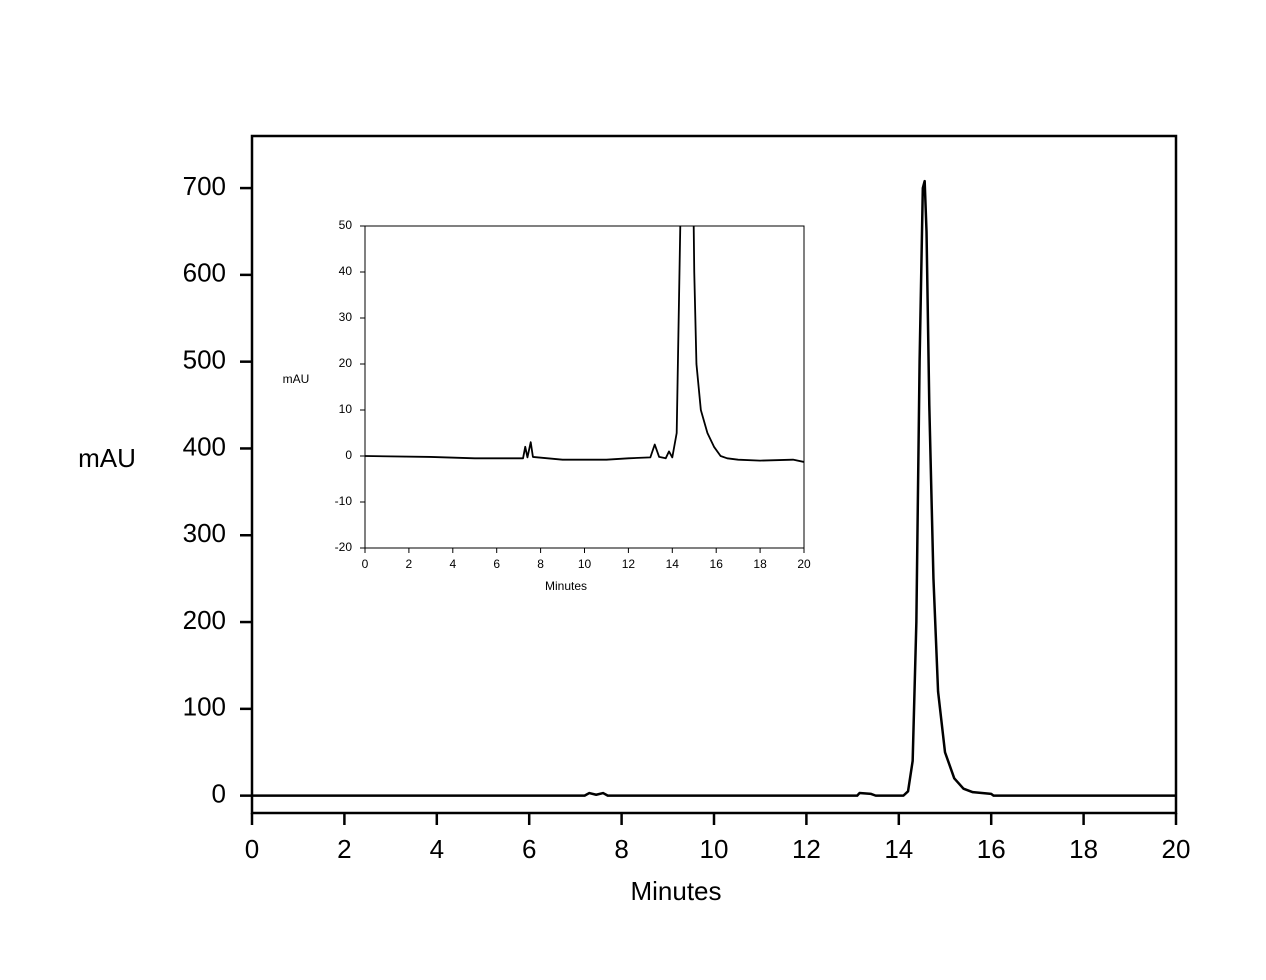  Describe the element at coordinates (204, 360) in the screenshot. I see `y-tick-label: 500` at that location.